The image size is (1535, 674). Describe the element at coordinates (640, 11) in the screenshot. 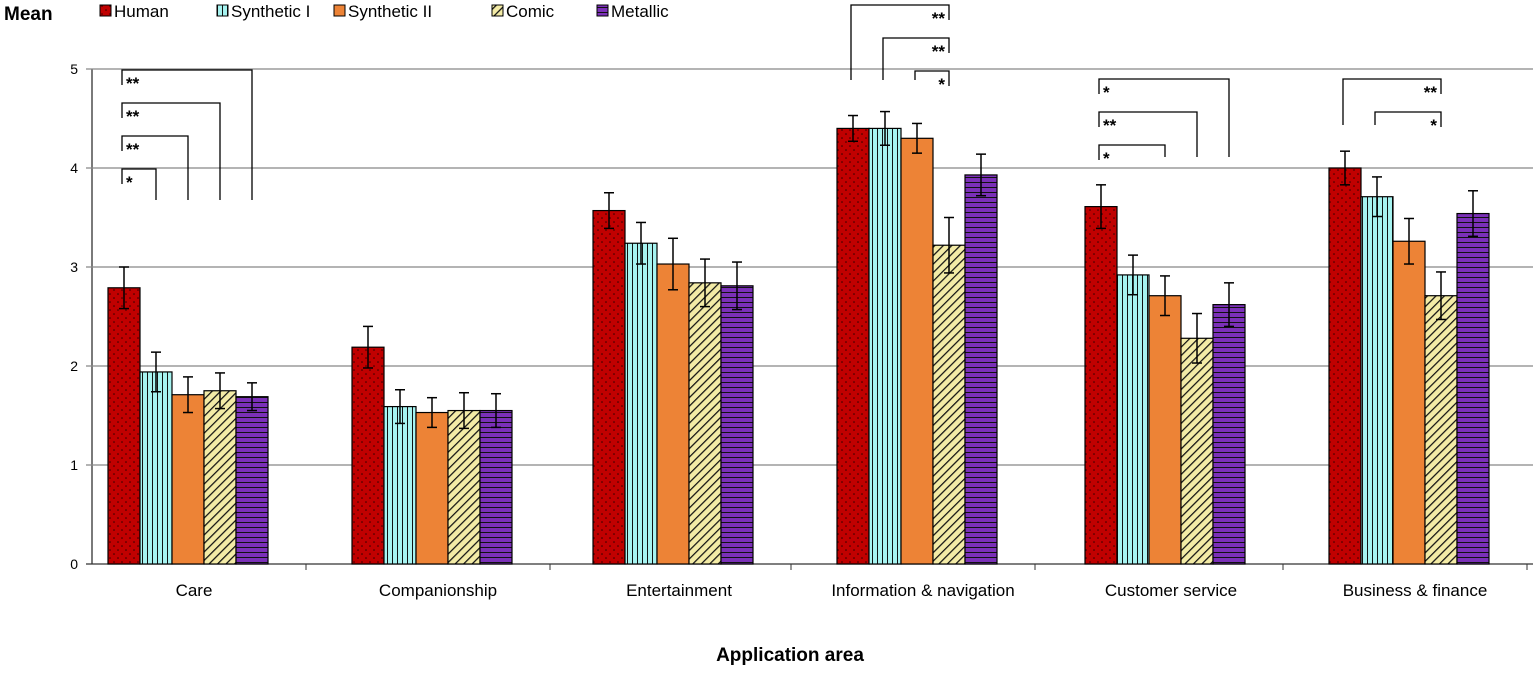

I see `legend-label: Metallic` at that location.